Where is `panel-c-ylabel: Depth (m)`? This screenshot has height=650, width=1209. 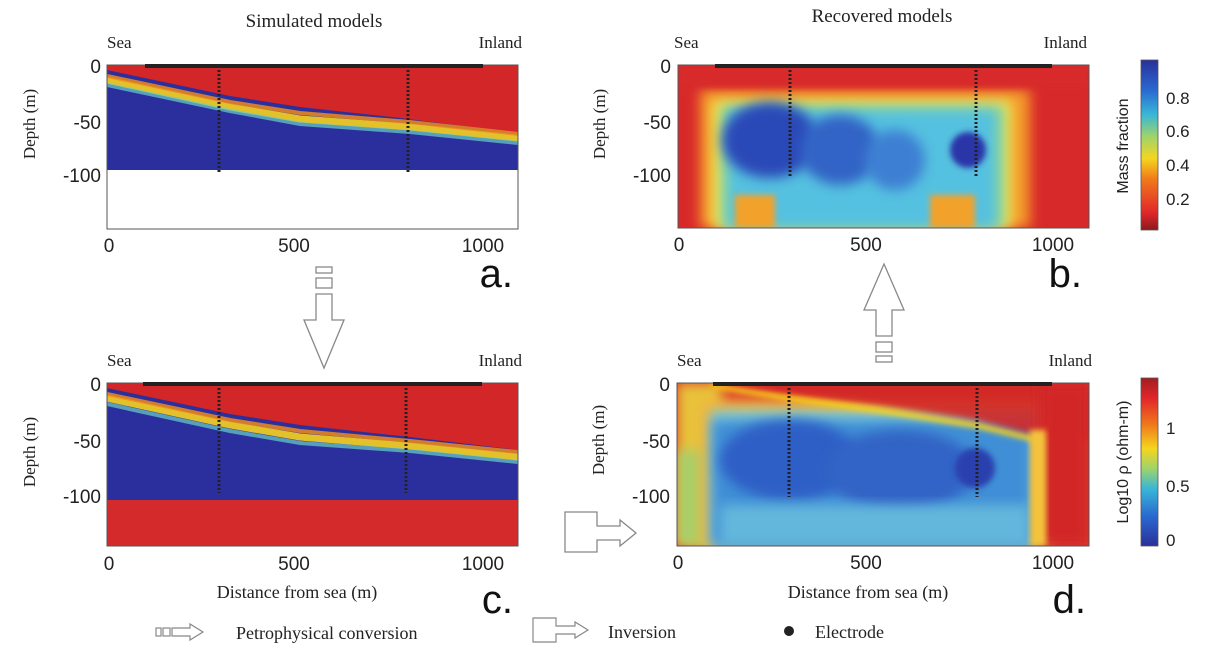 panel-c-ylabel: Depth (m) is located at coordinates (29, 452).